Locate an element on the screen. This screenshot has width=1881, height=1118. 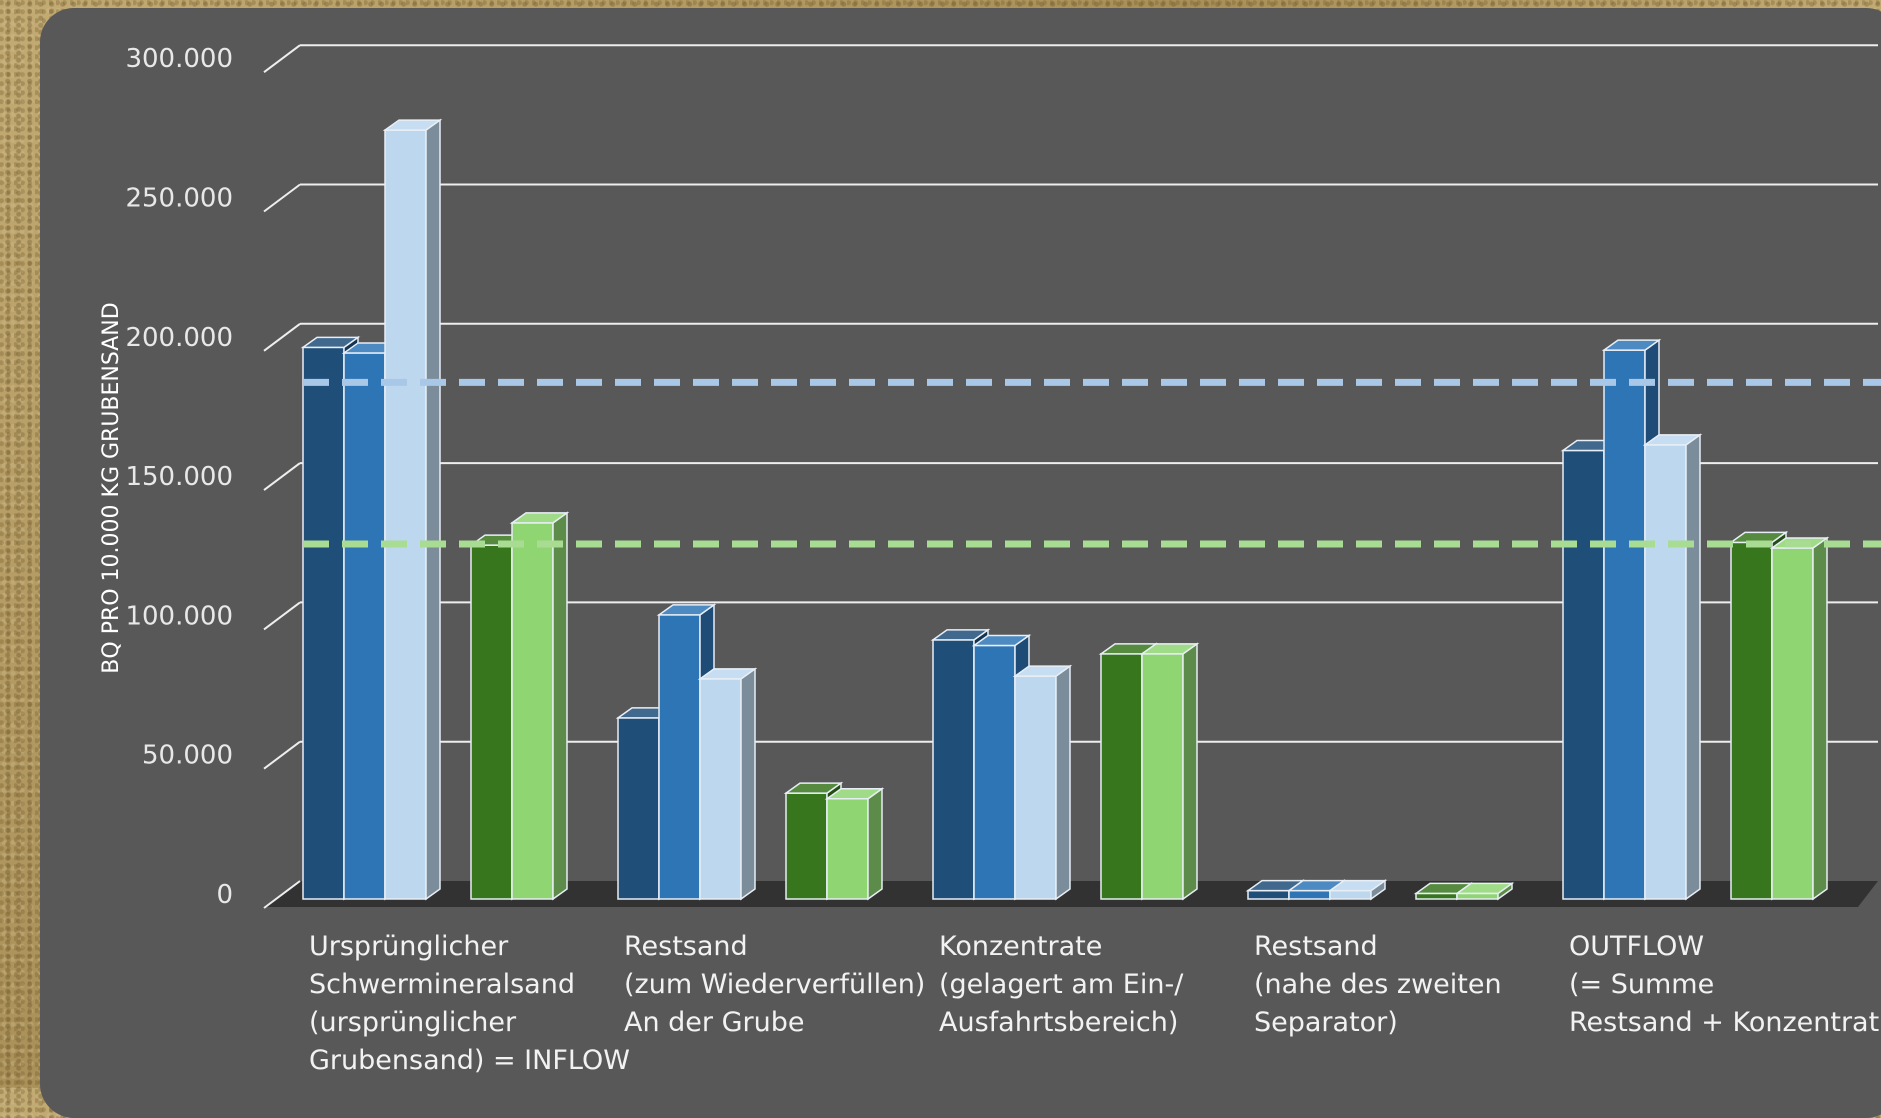
category-label: Separator) is located at coordinates (1326, 1022).